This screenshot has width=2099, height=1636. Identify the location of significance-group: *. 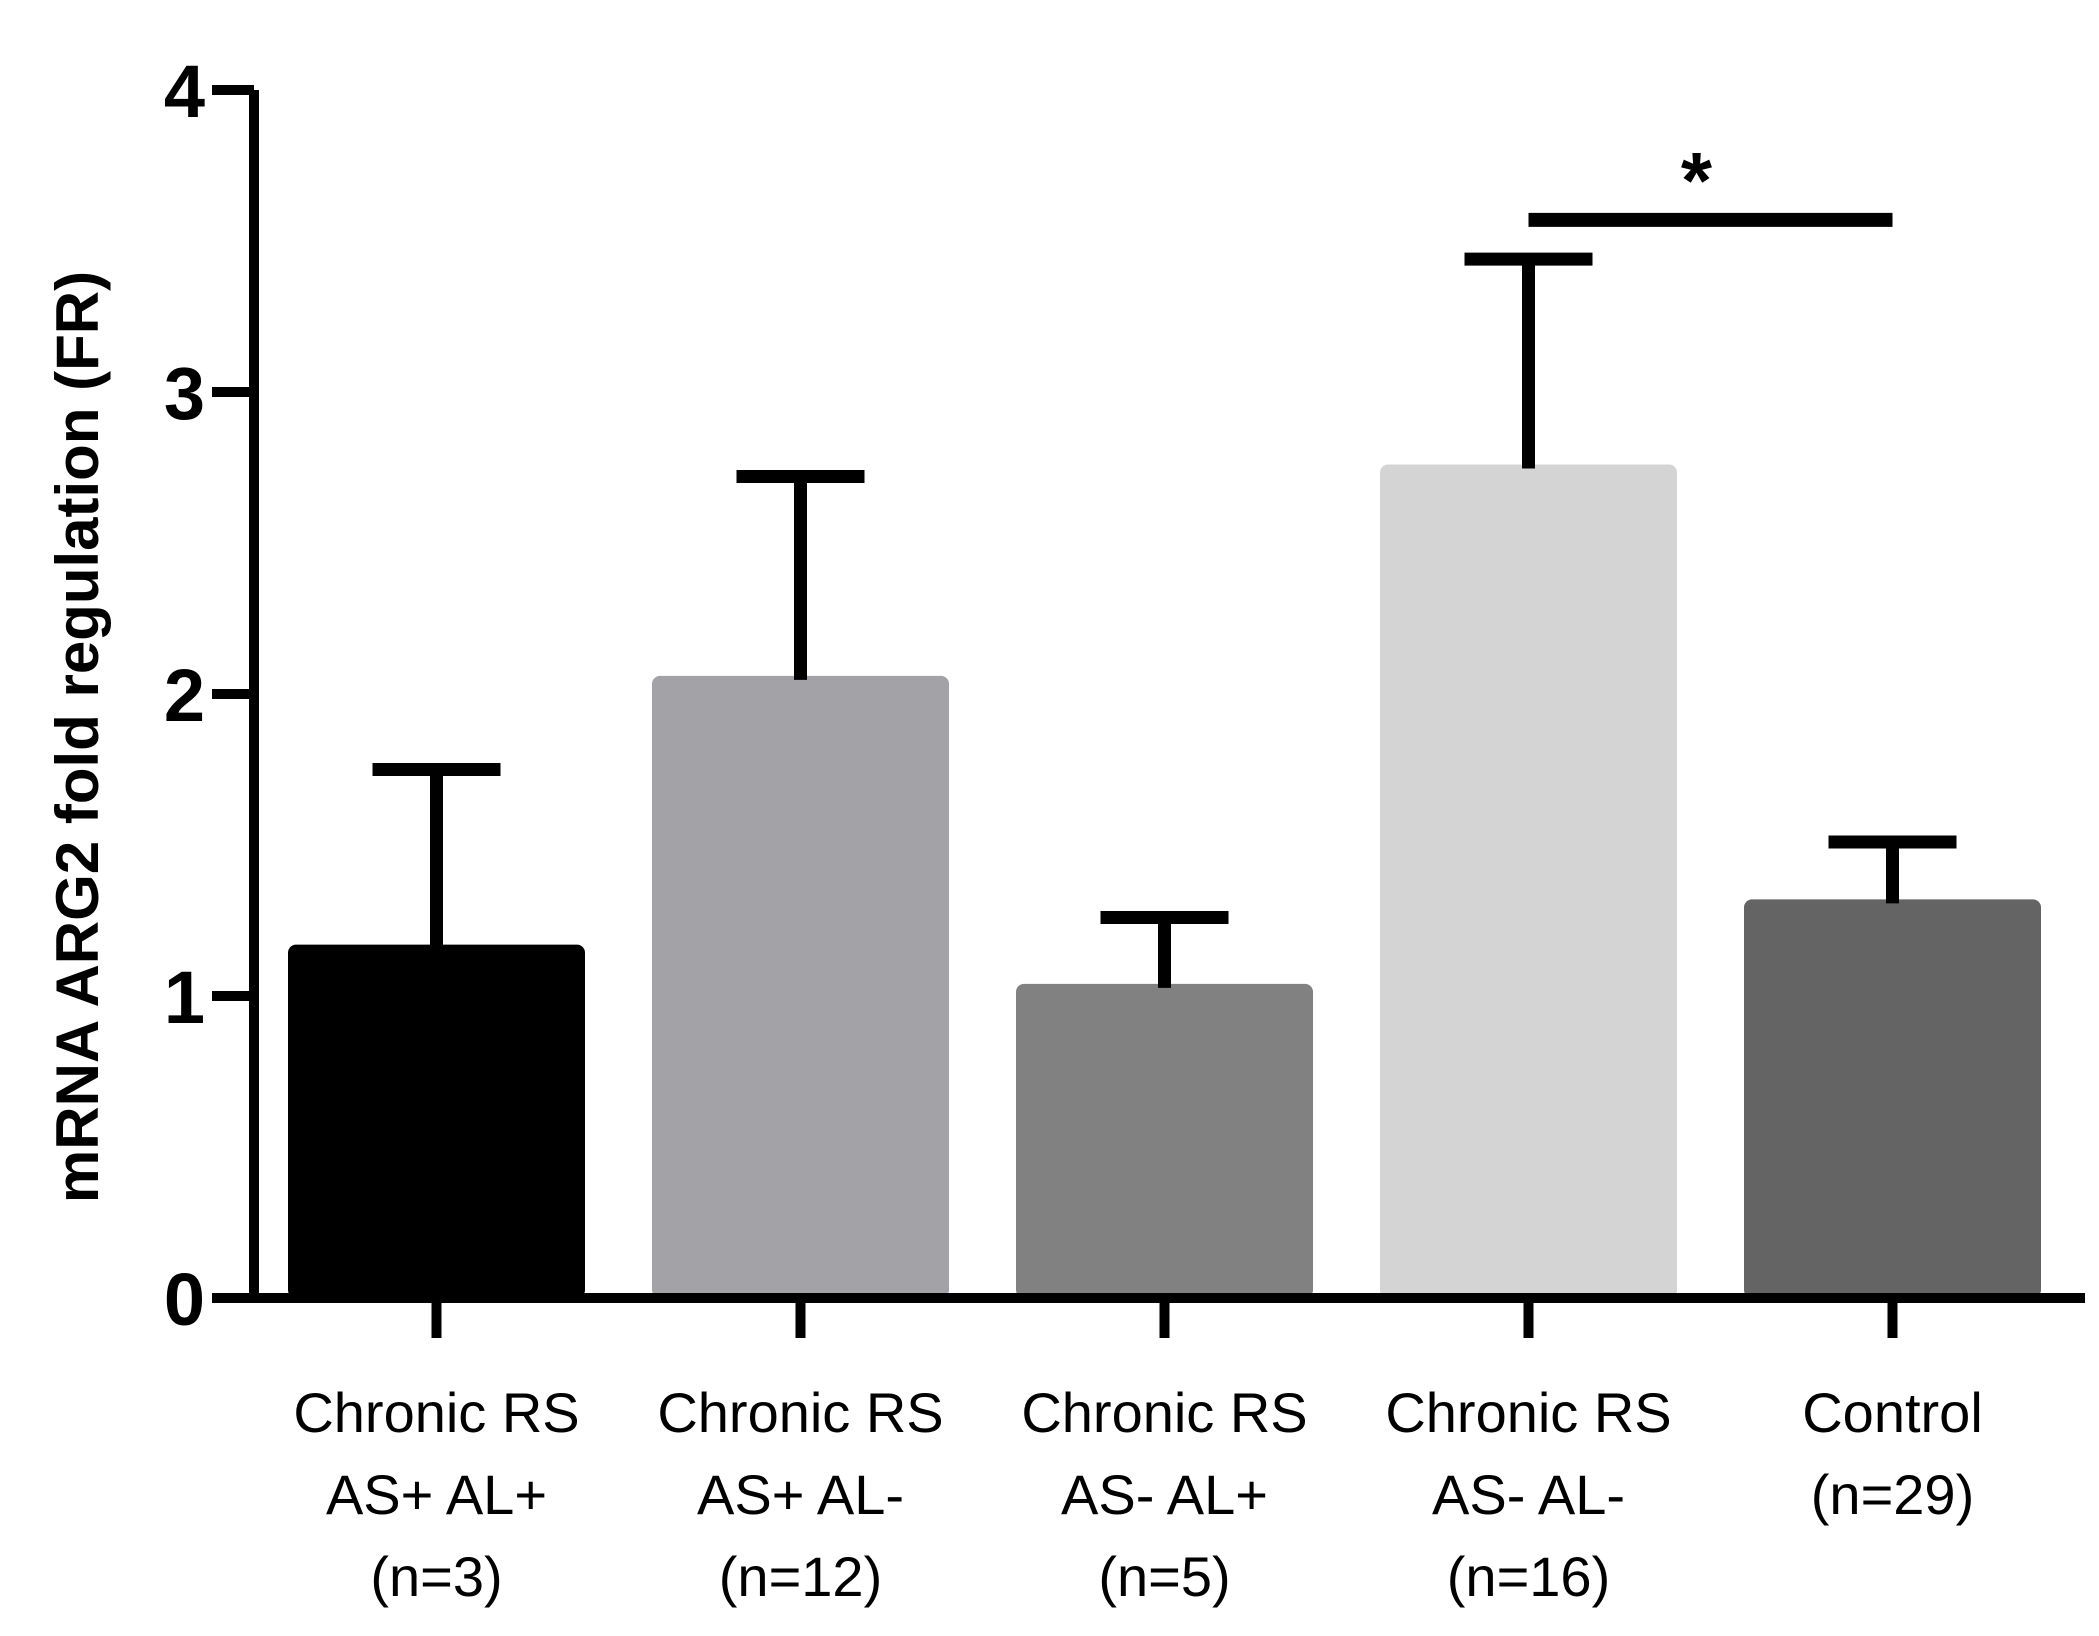
(1710, 181).